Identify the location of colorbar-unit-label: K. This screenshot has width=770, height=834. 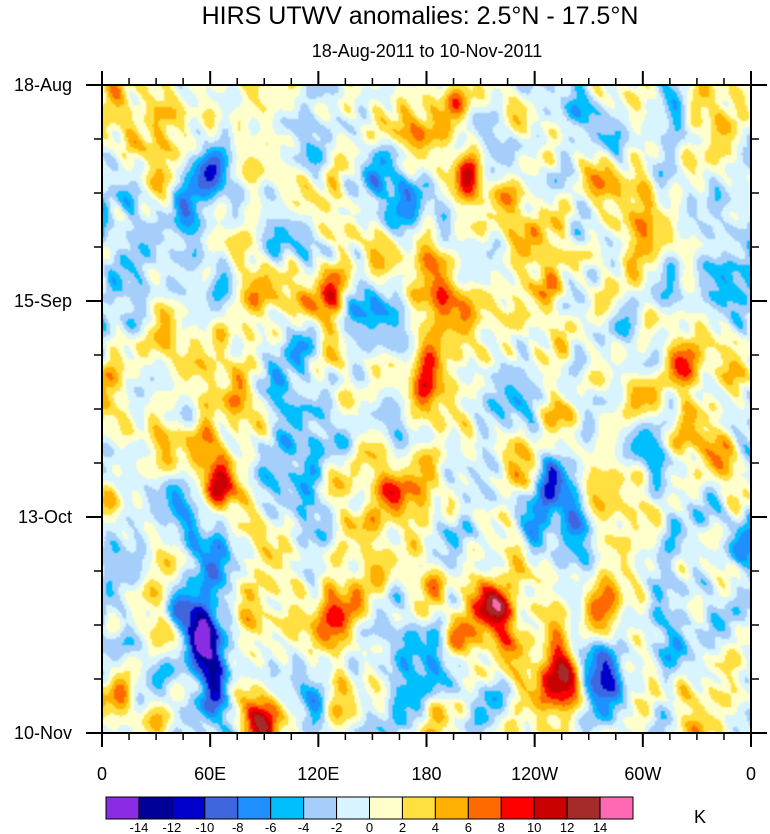
(700, 817).